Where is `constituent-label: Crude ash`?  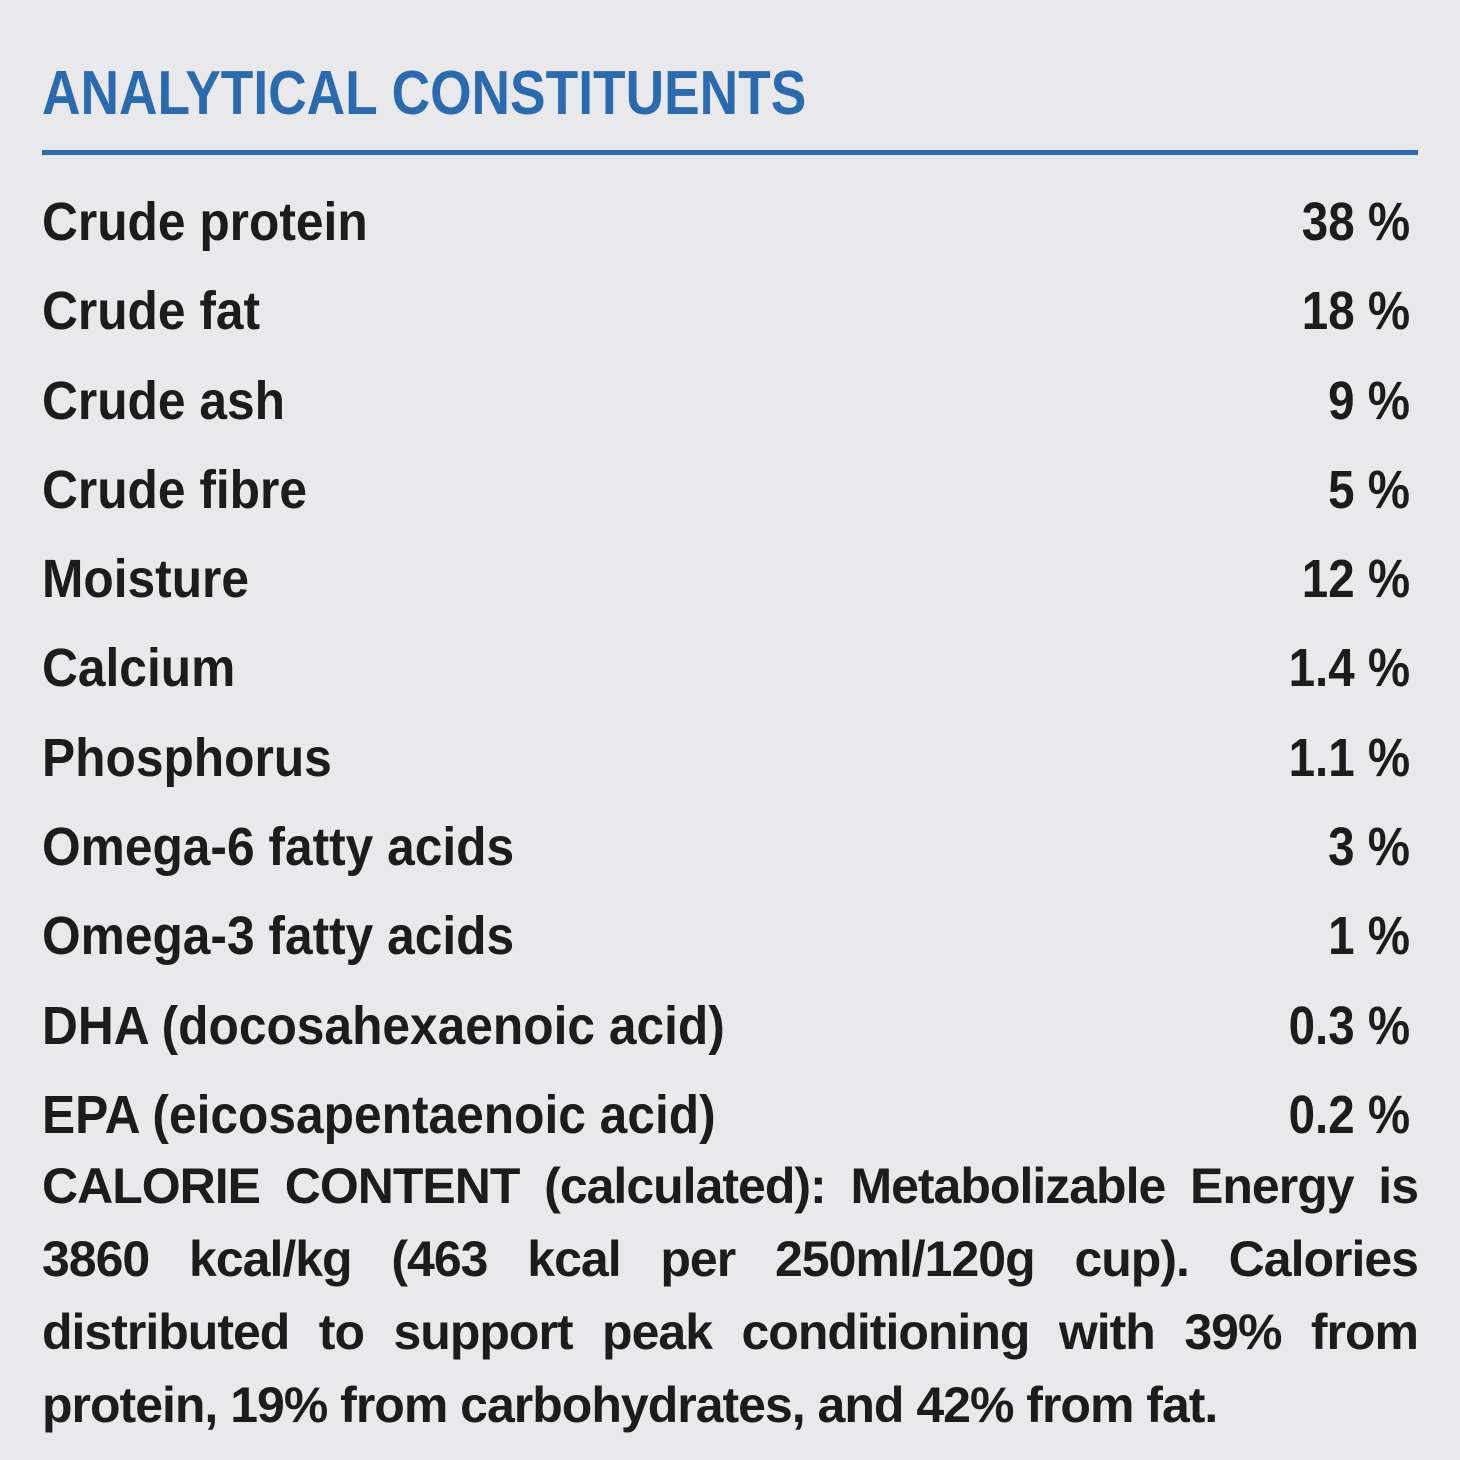 constituent-label: Crude ash is located at coordinates (163, 400).